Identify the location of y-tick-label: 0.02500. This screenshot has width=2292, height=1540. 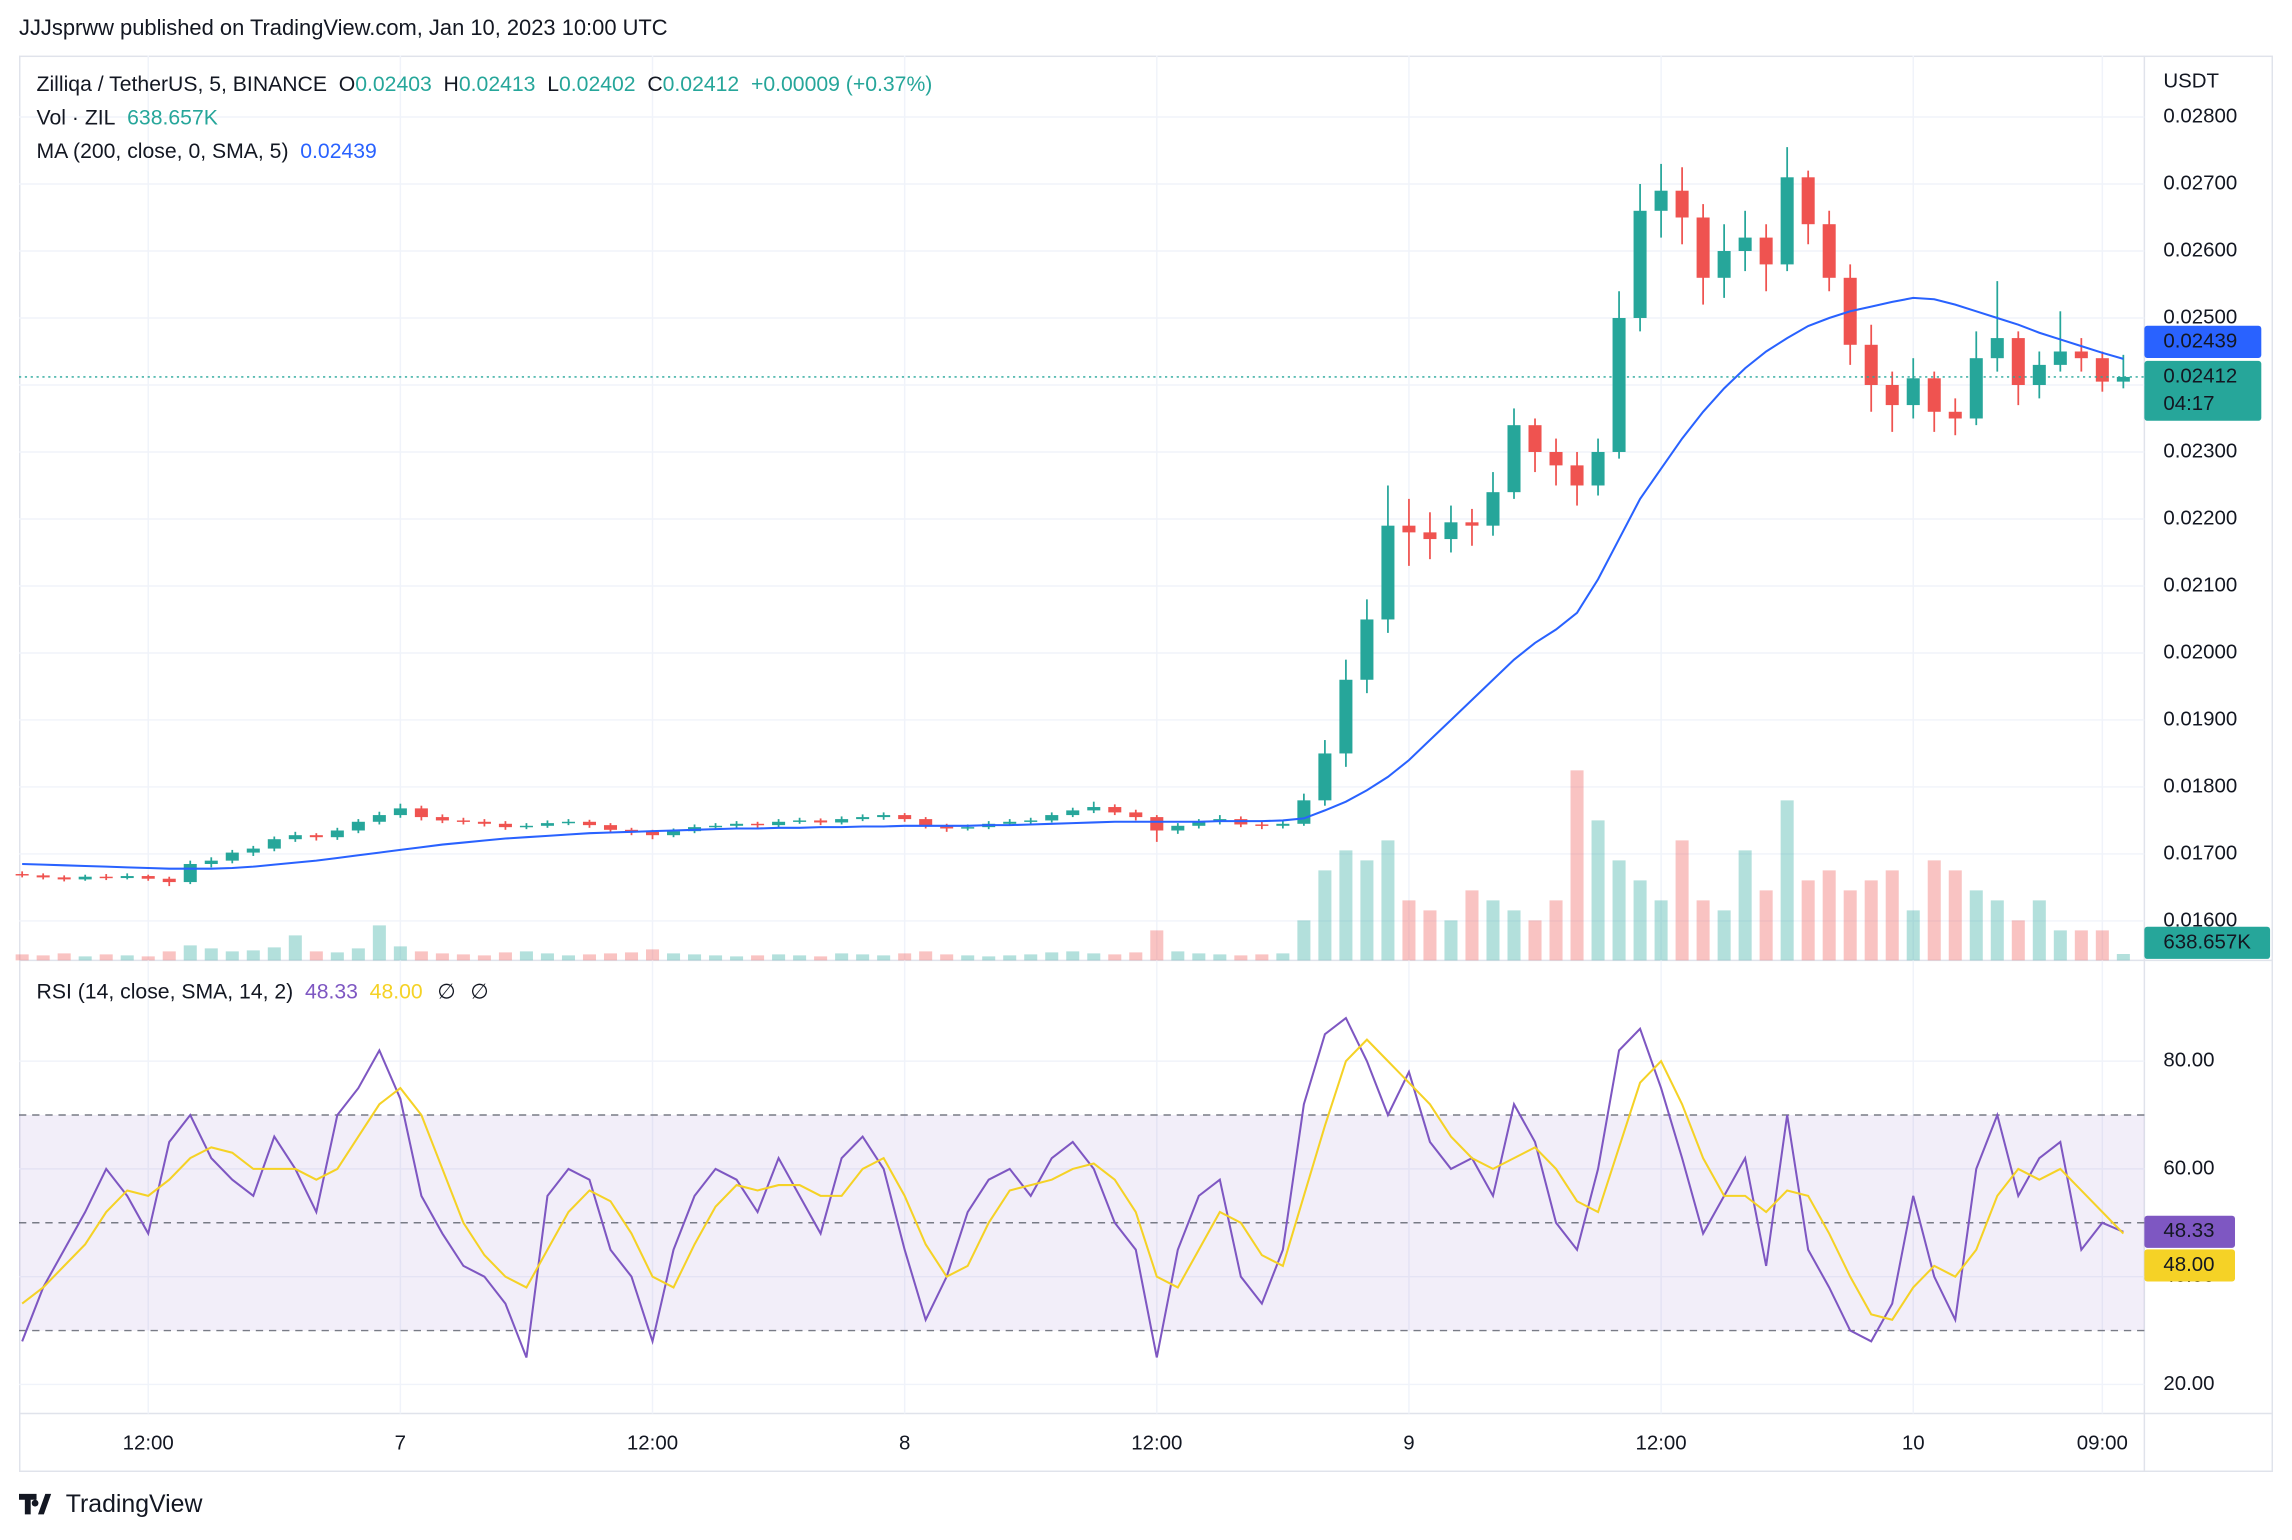
(2200, 316).